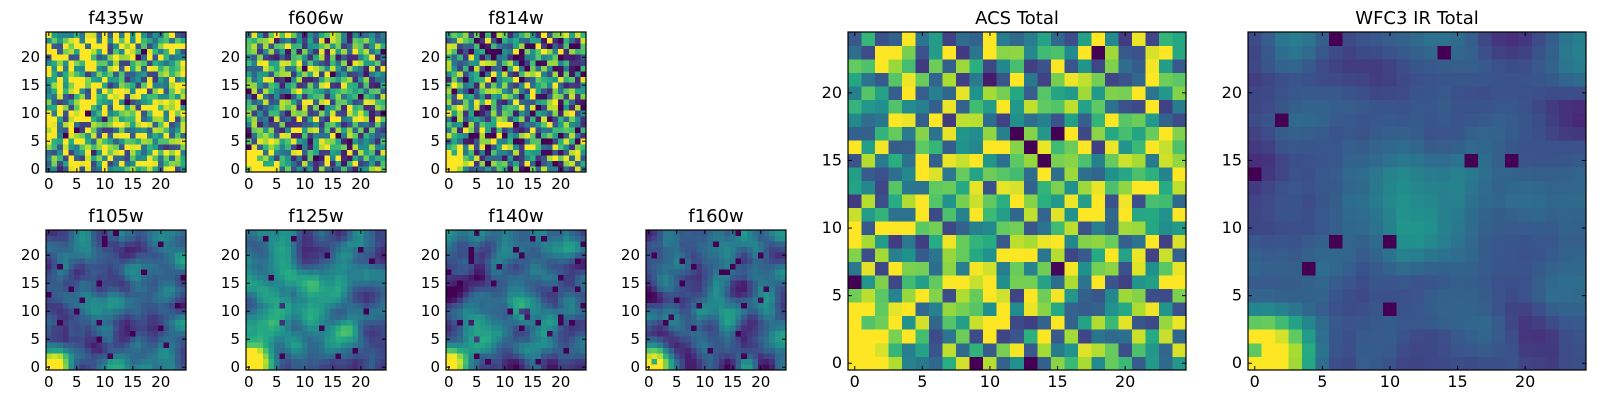 This screenshot has width=1600, height=400. Describe the element at coordinates (230, 311) in the screenshot. I see `y-tick-label: 10` at that location.